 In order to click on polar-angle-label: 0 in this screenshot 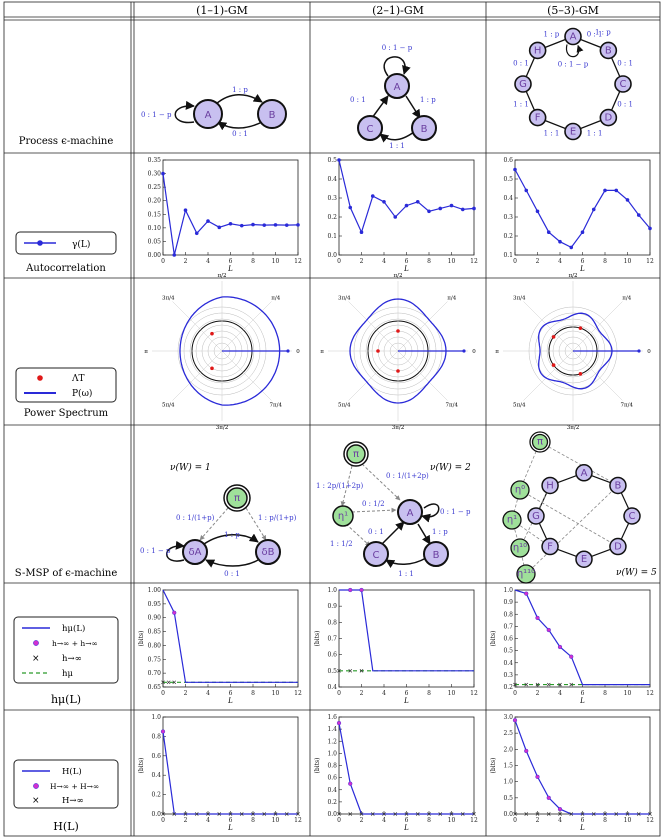, I will do `click(298, 352)`.